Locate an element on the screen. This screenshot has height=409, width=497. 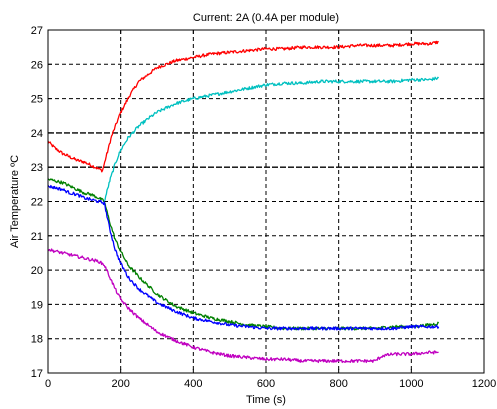
y-tick-label: 24 is located at coordinates (37, 134).